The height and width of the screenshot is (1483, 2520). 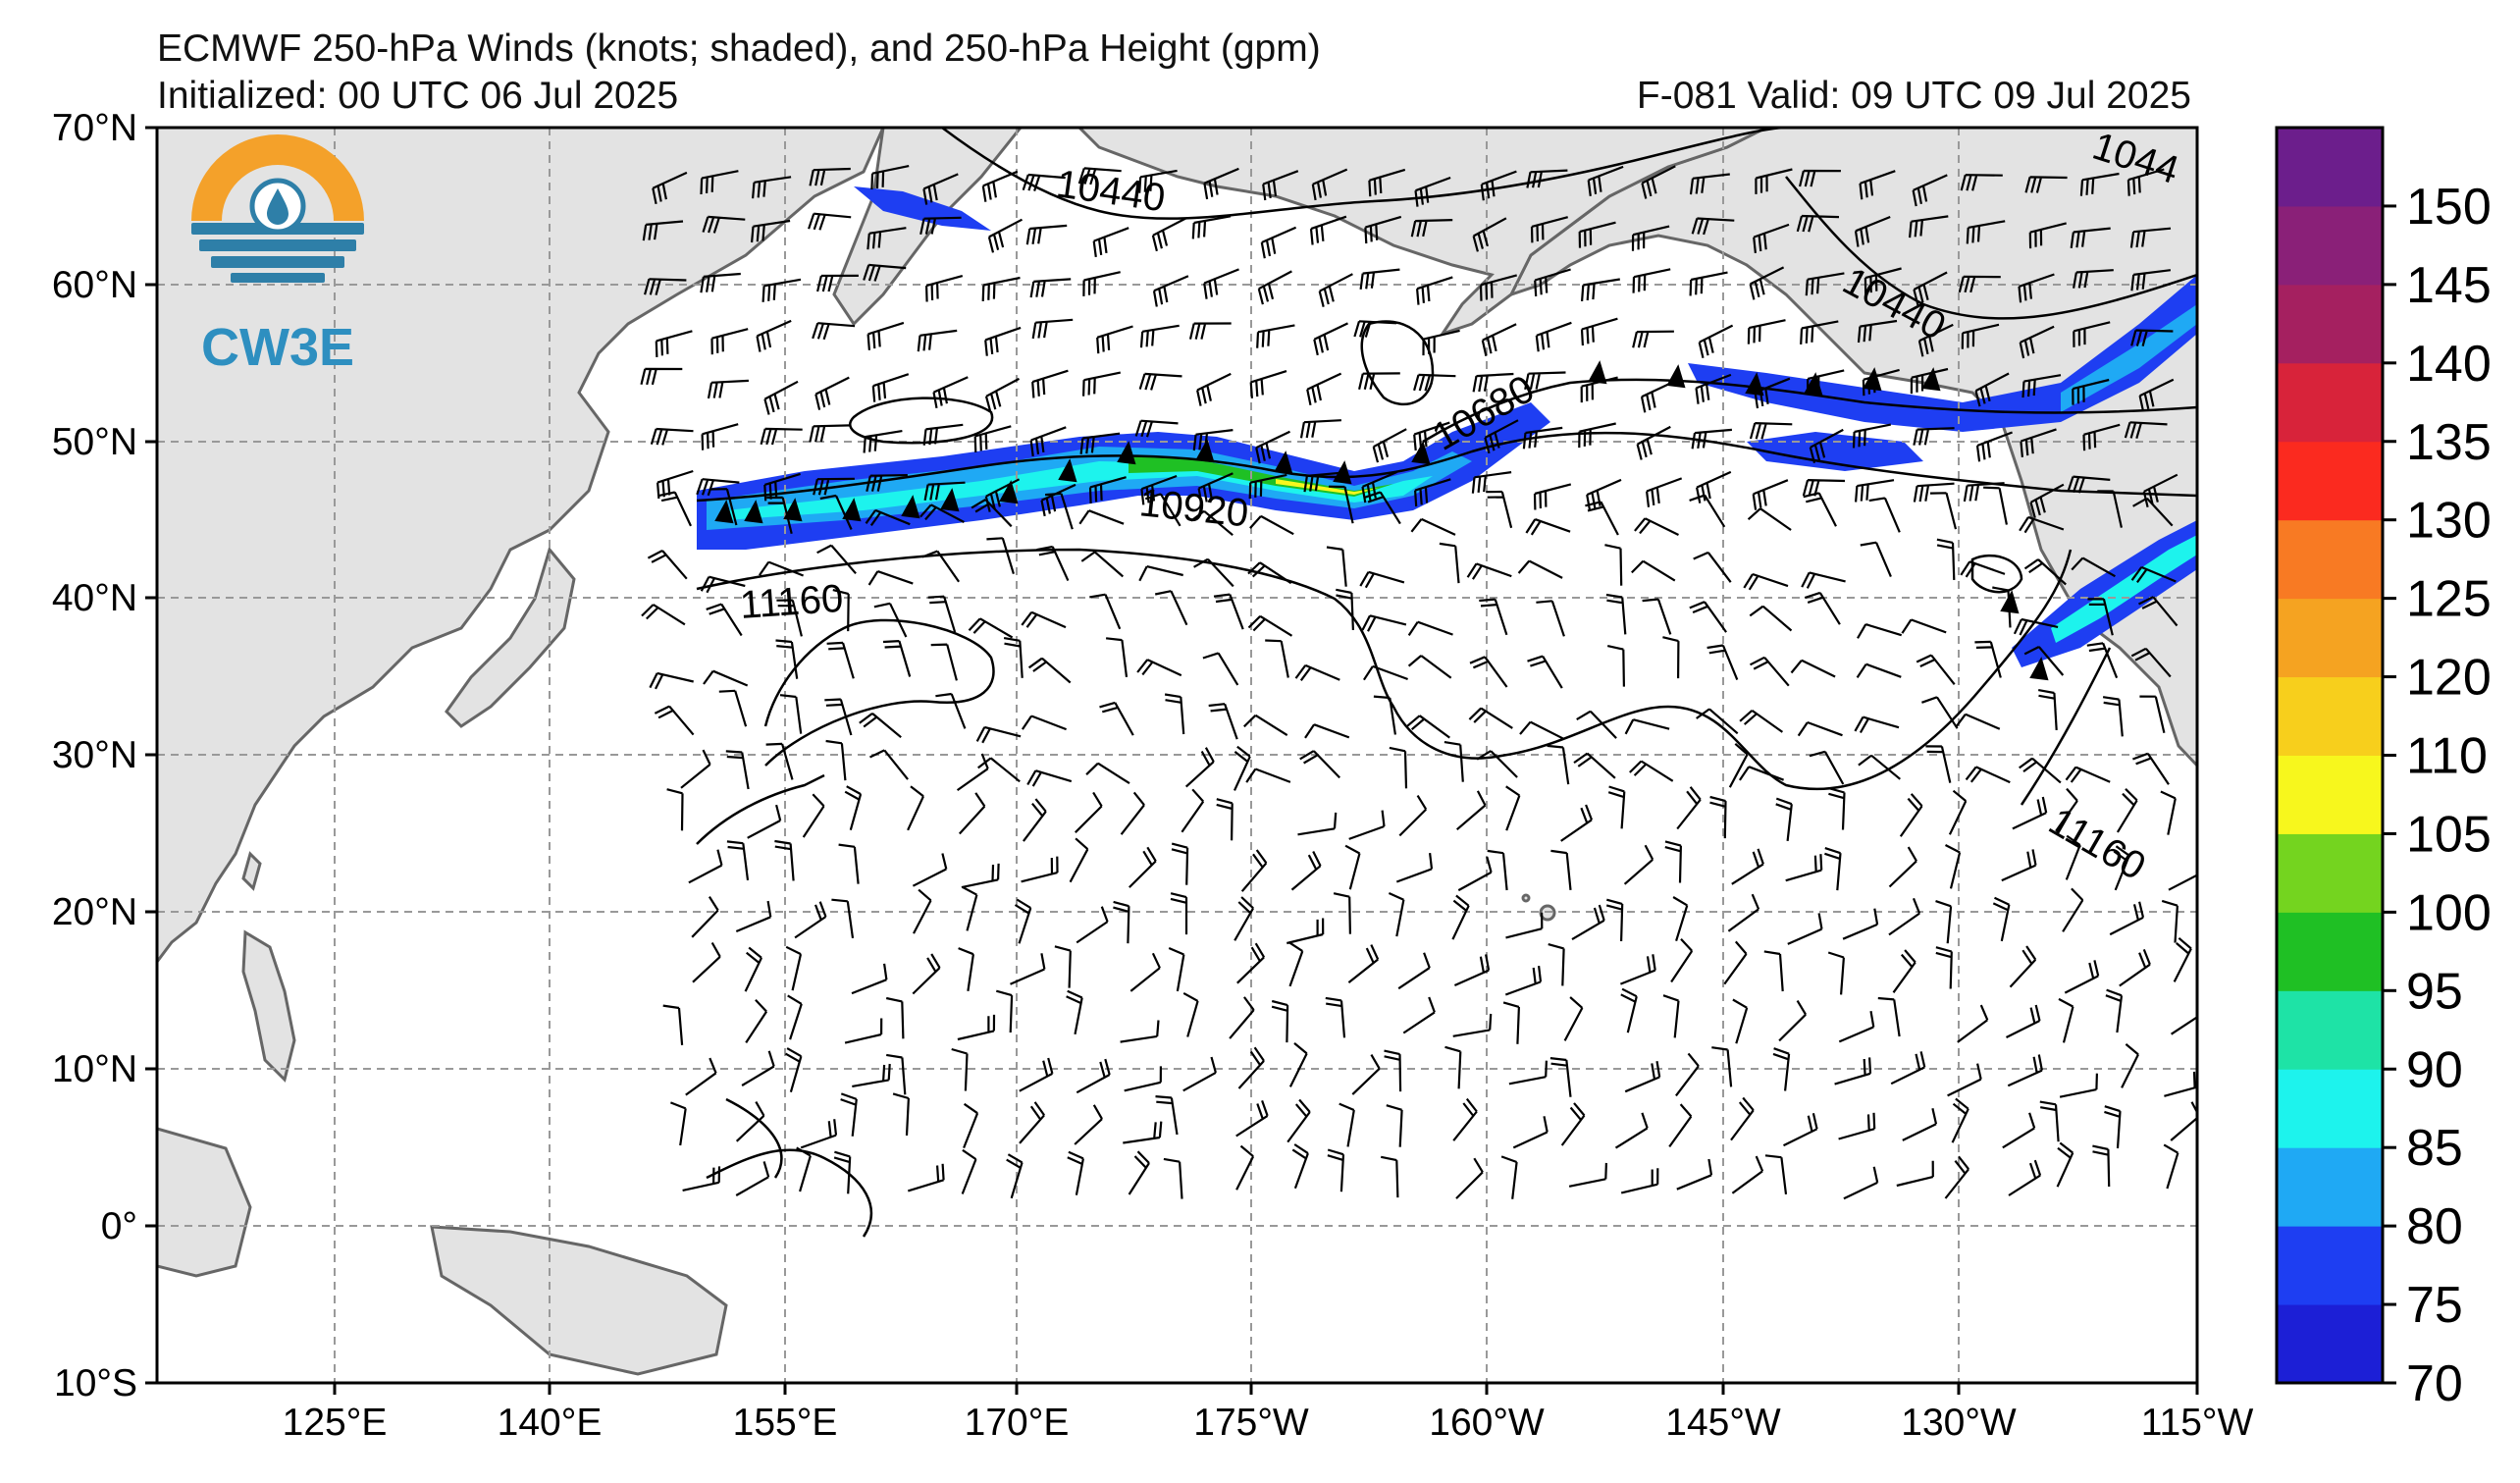 I want to click on colorbar-tick-label: 125, so click(x=2449, y=600).